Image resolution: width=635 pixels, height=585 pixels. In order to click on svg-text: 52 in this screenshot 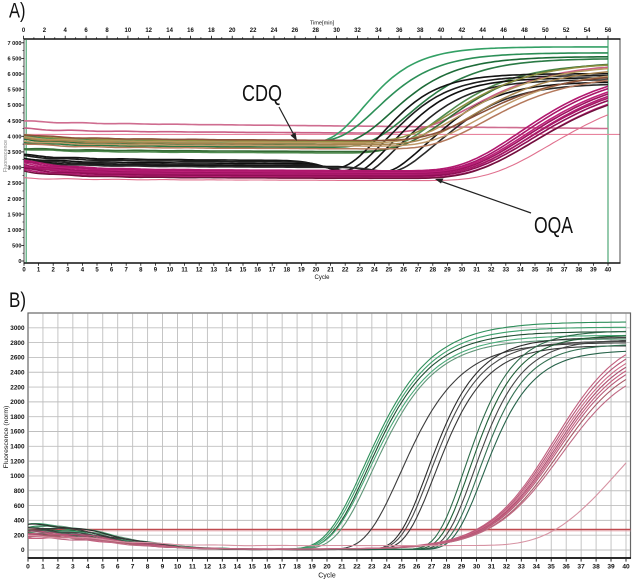, I will do `click(566, 31)`.